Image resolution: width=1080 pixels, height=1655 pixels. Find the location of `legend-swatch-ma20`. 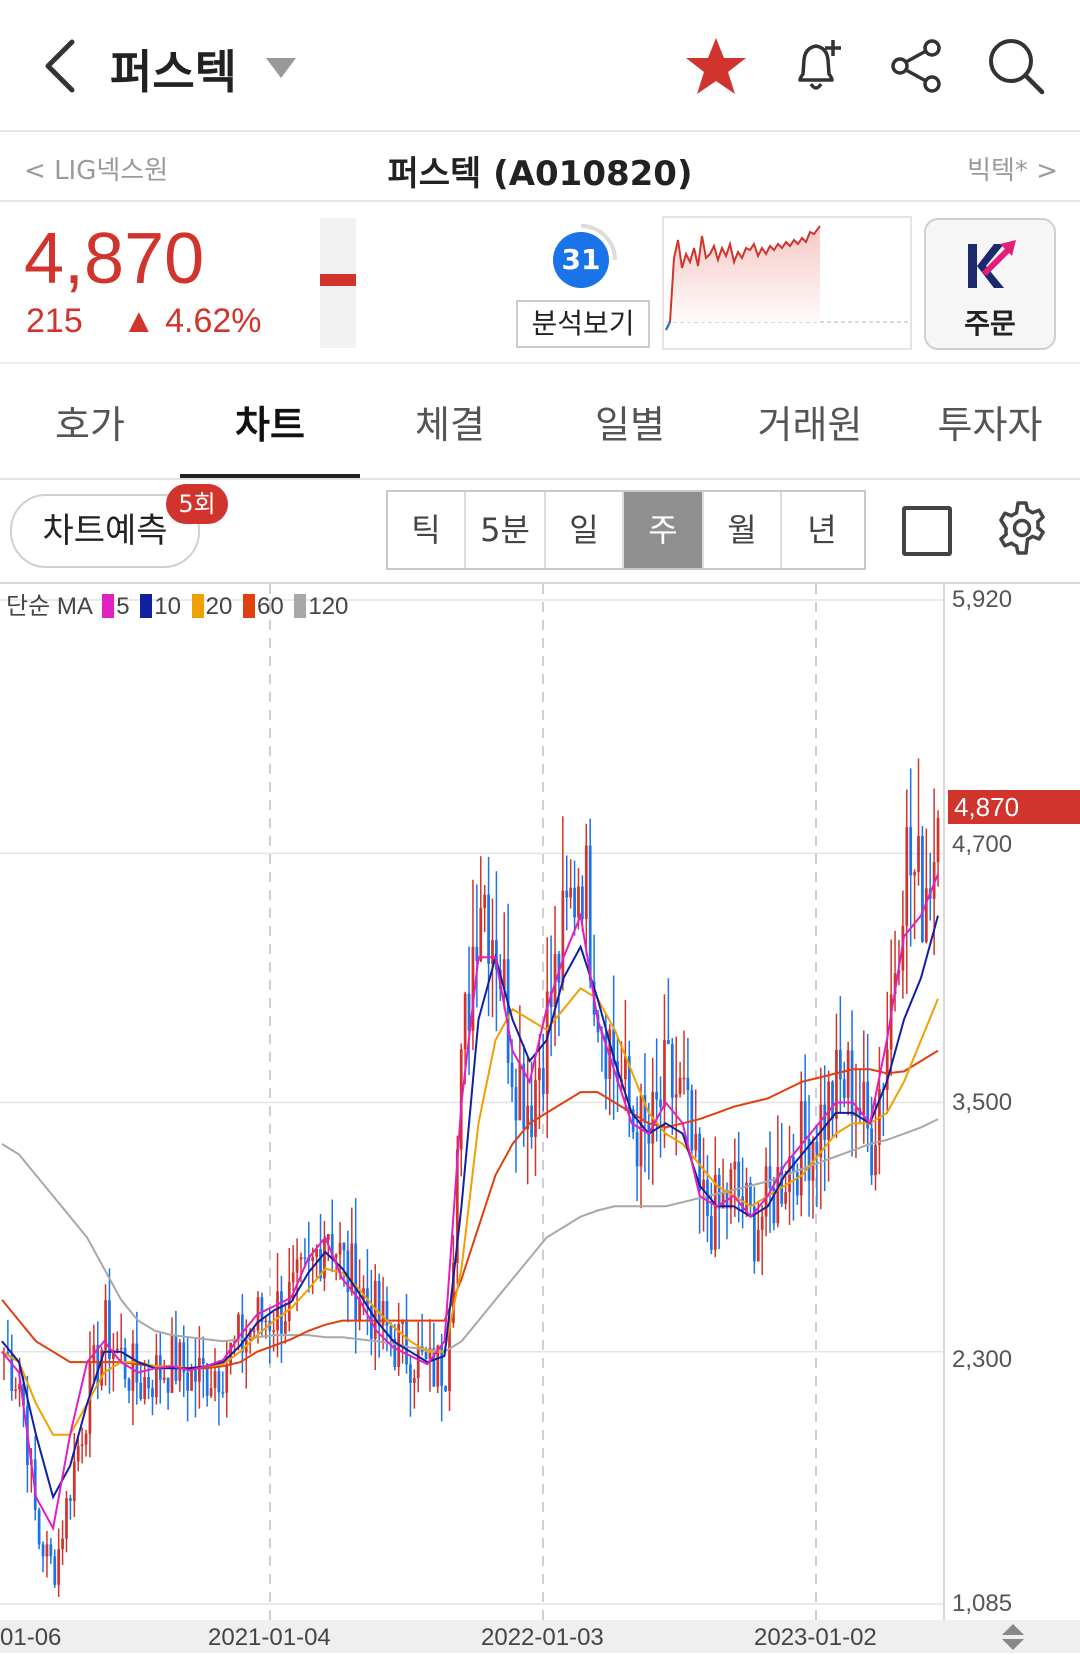

legend-swatch-ma20 is located at coordinates (197, 606).